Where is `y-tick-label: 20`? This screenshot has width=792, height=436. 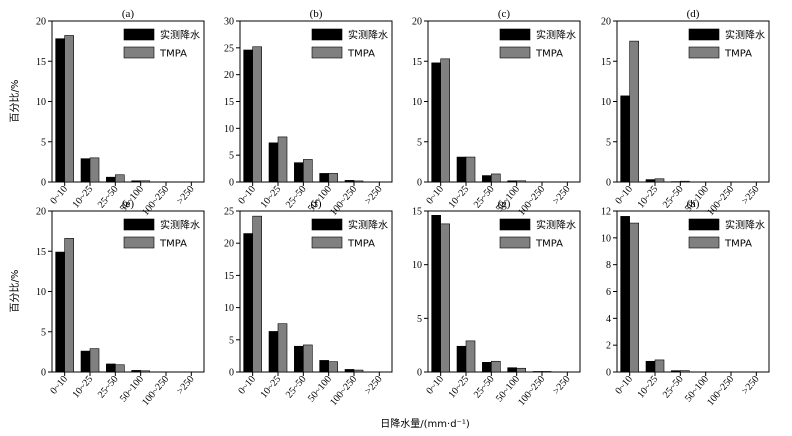
y-tick-label: 20 is located at coordinates (606, 22).